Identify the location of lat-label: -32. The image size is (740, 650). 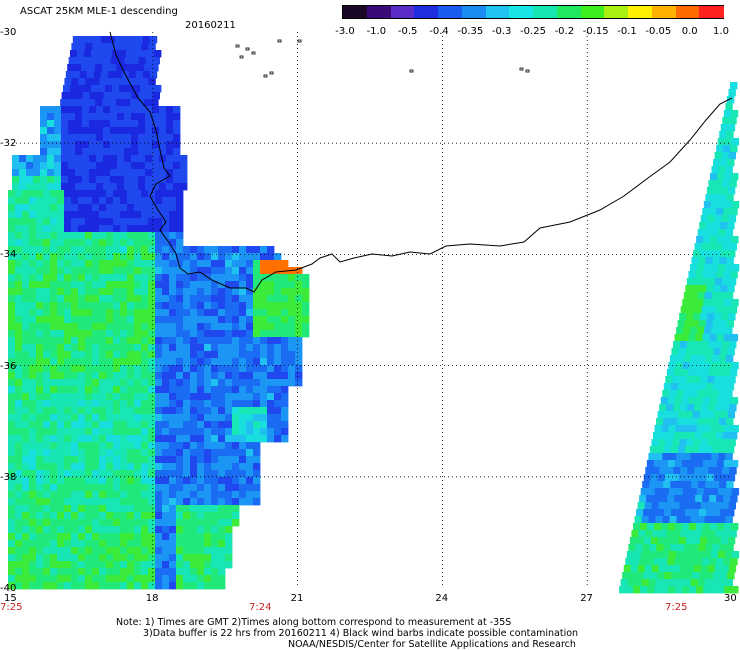
(8, 144).